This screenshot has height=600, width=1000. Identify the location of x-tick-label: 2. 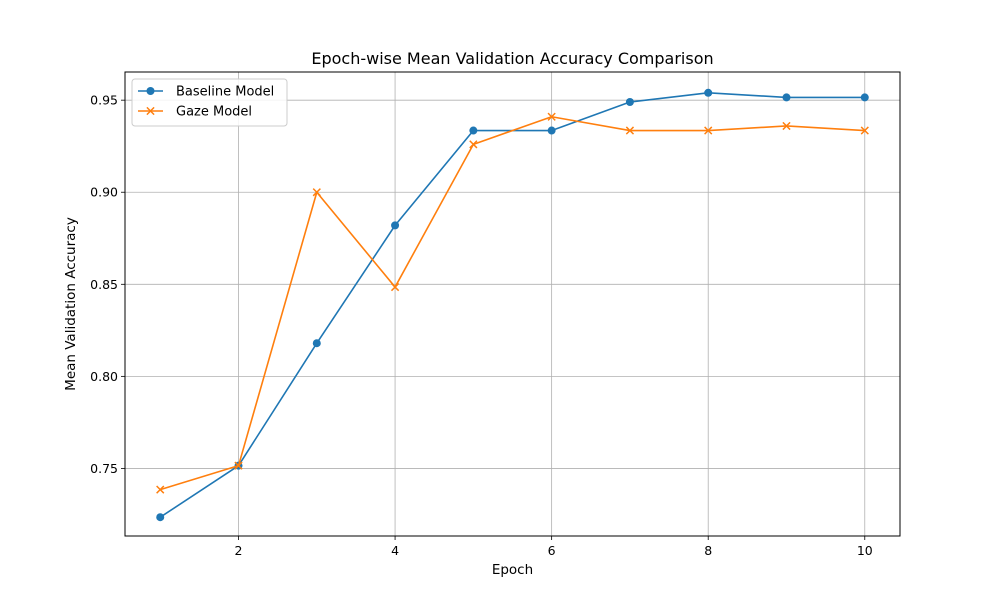
(239, 550).